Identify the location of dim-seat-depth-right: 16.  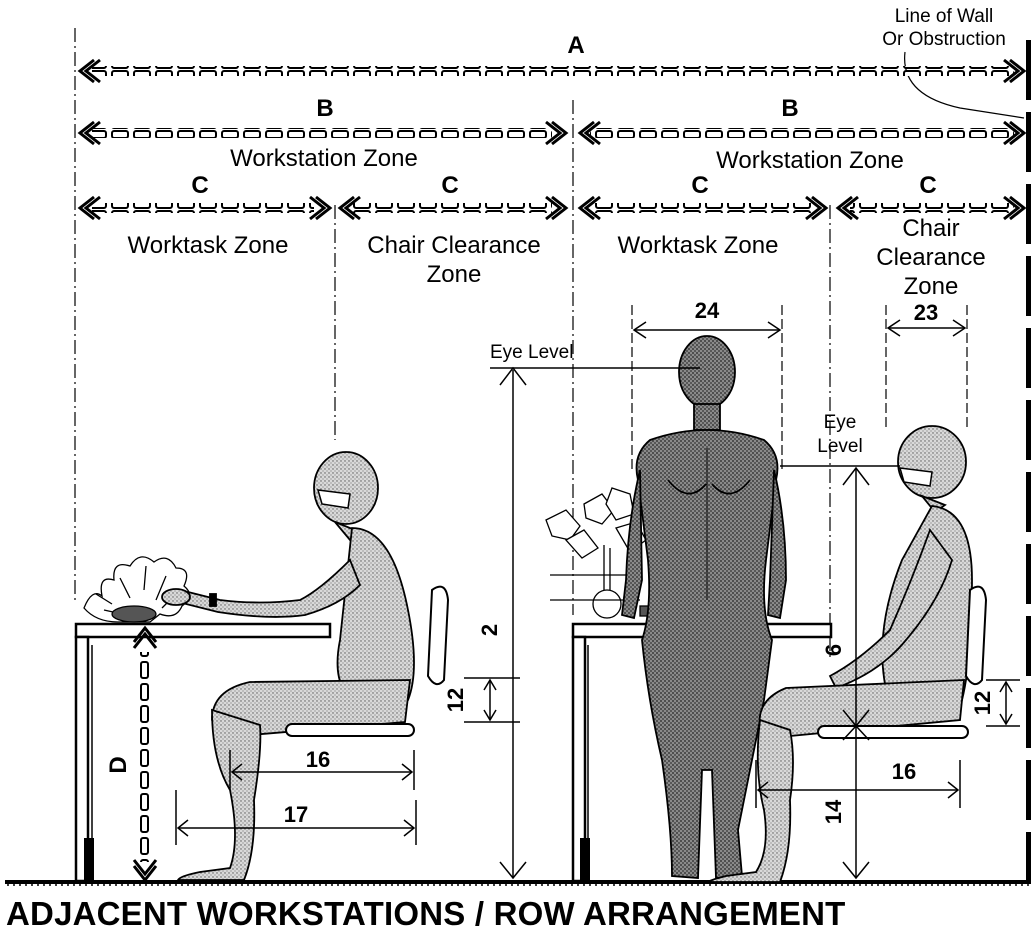
(858, 783).